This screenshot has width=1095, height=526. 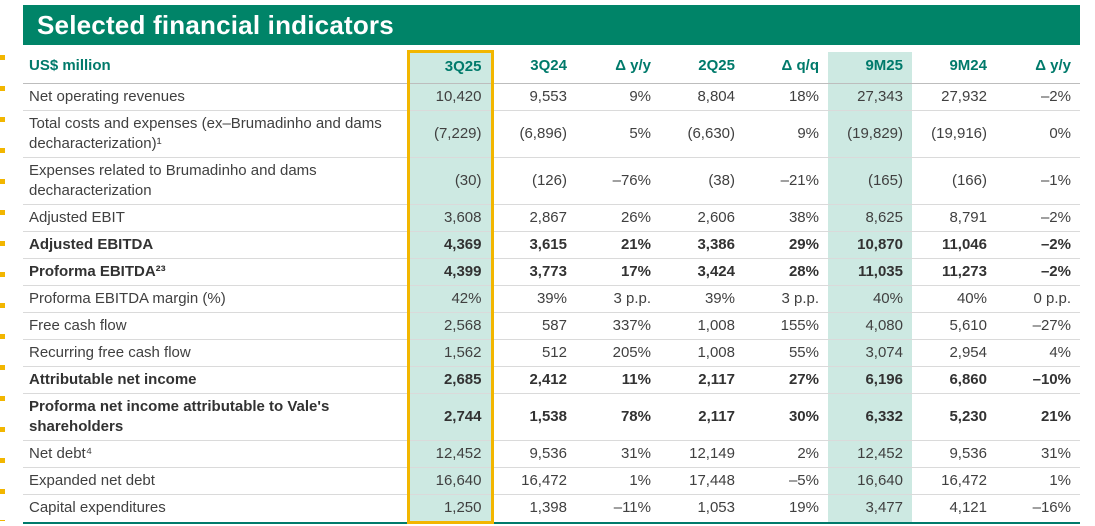 What do you see at coordinates (215, 481) in the screenshot?
I see `row-label: Expanded net debt` at bounding box center [215, 481].